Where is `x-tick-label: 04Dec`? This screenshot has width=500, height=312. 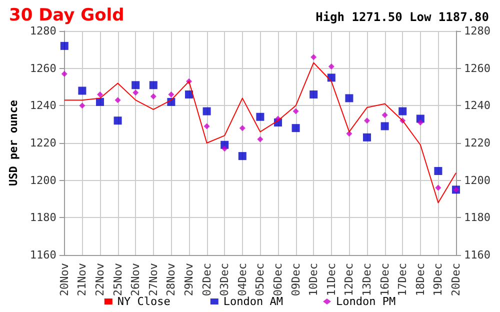 x-tick-label: 04Dec is located at coordinates (242, 279).